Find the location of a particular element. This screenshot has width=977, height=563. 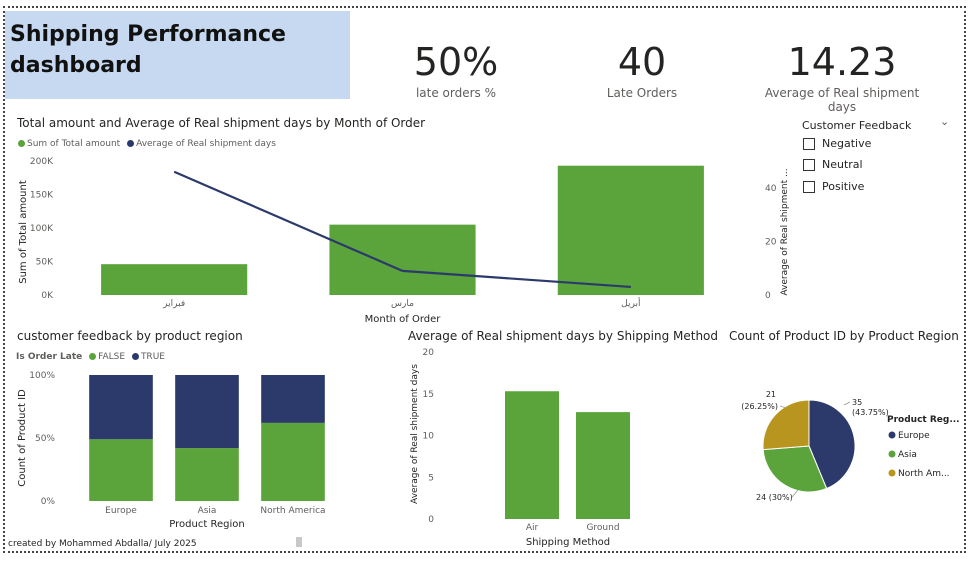

y-tick-label: 5 is located at coordinates (431, 478).